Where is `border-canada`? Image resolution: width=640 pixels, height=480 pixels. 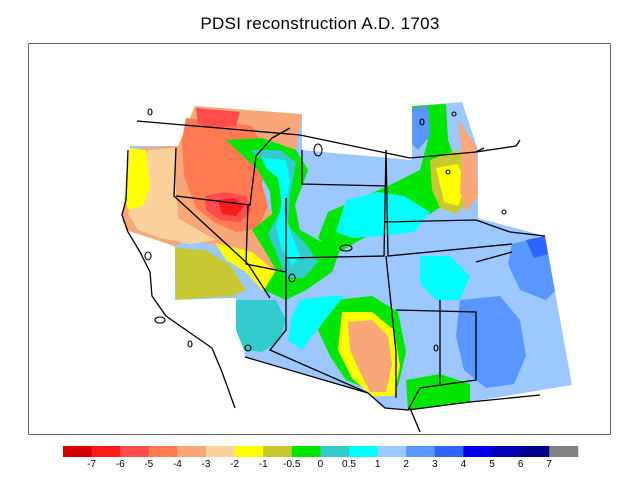
border-canada is located at coordinates (310, 139).